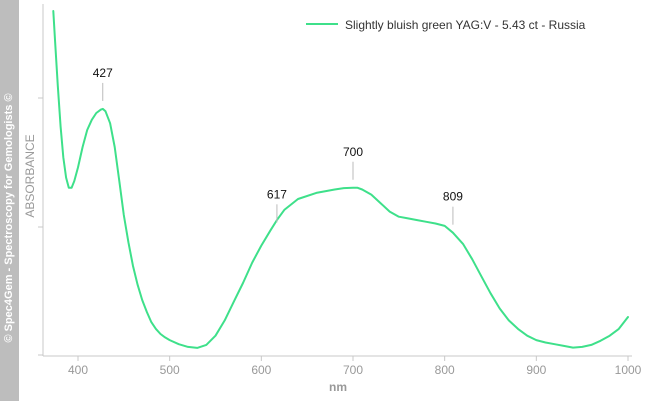 This screenshot has height=401, width=646. I want to click on x-tick-label: 500, so click(170, 370).